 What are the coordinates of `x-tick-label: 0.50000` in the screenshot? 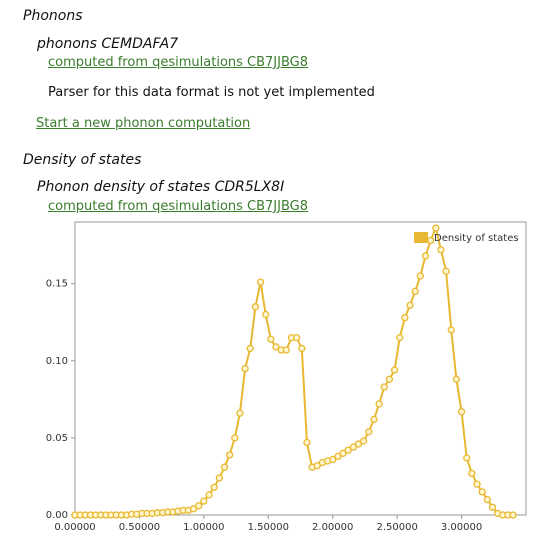 It's located at (139, 527).